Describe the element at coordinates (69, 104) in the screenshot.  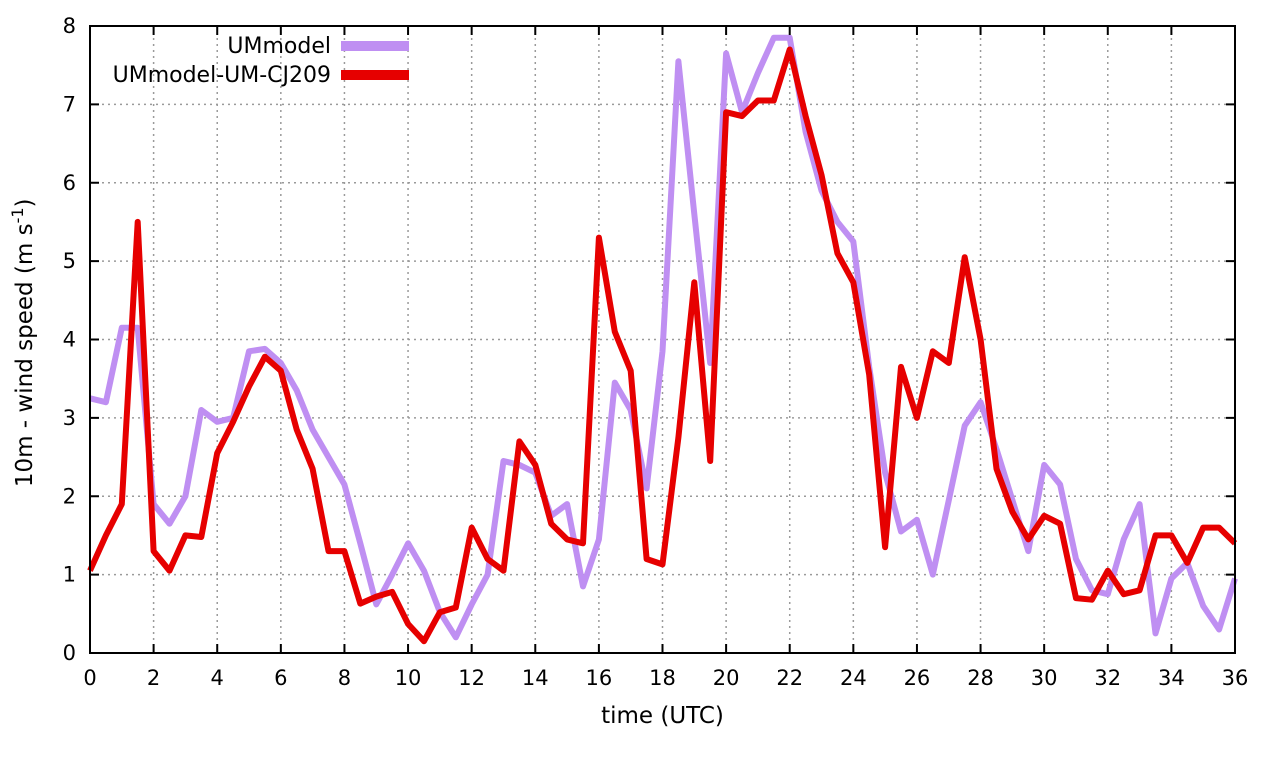
I see `y-tick-label: 7` at that location.